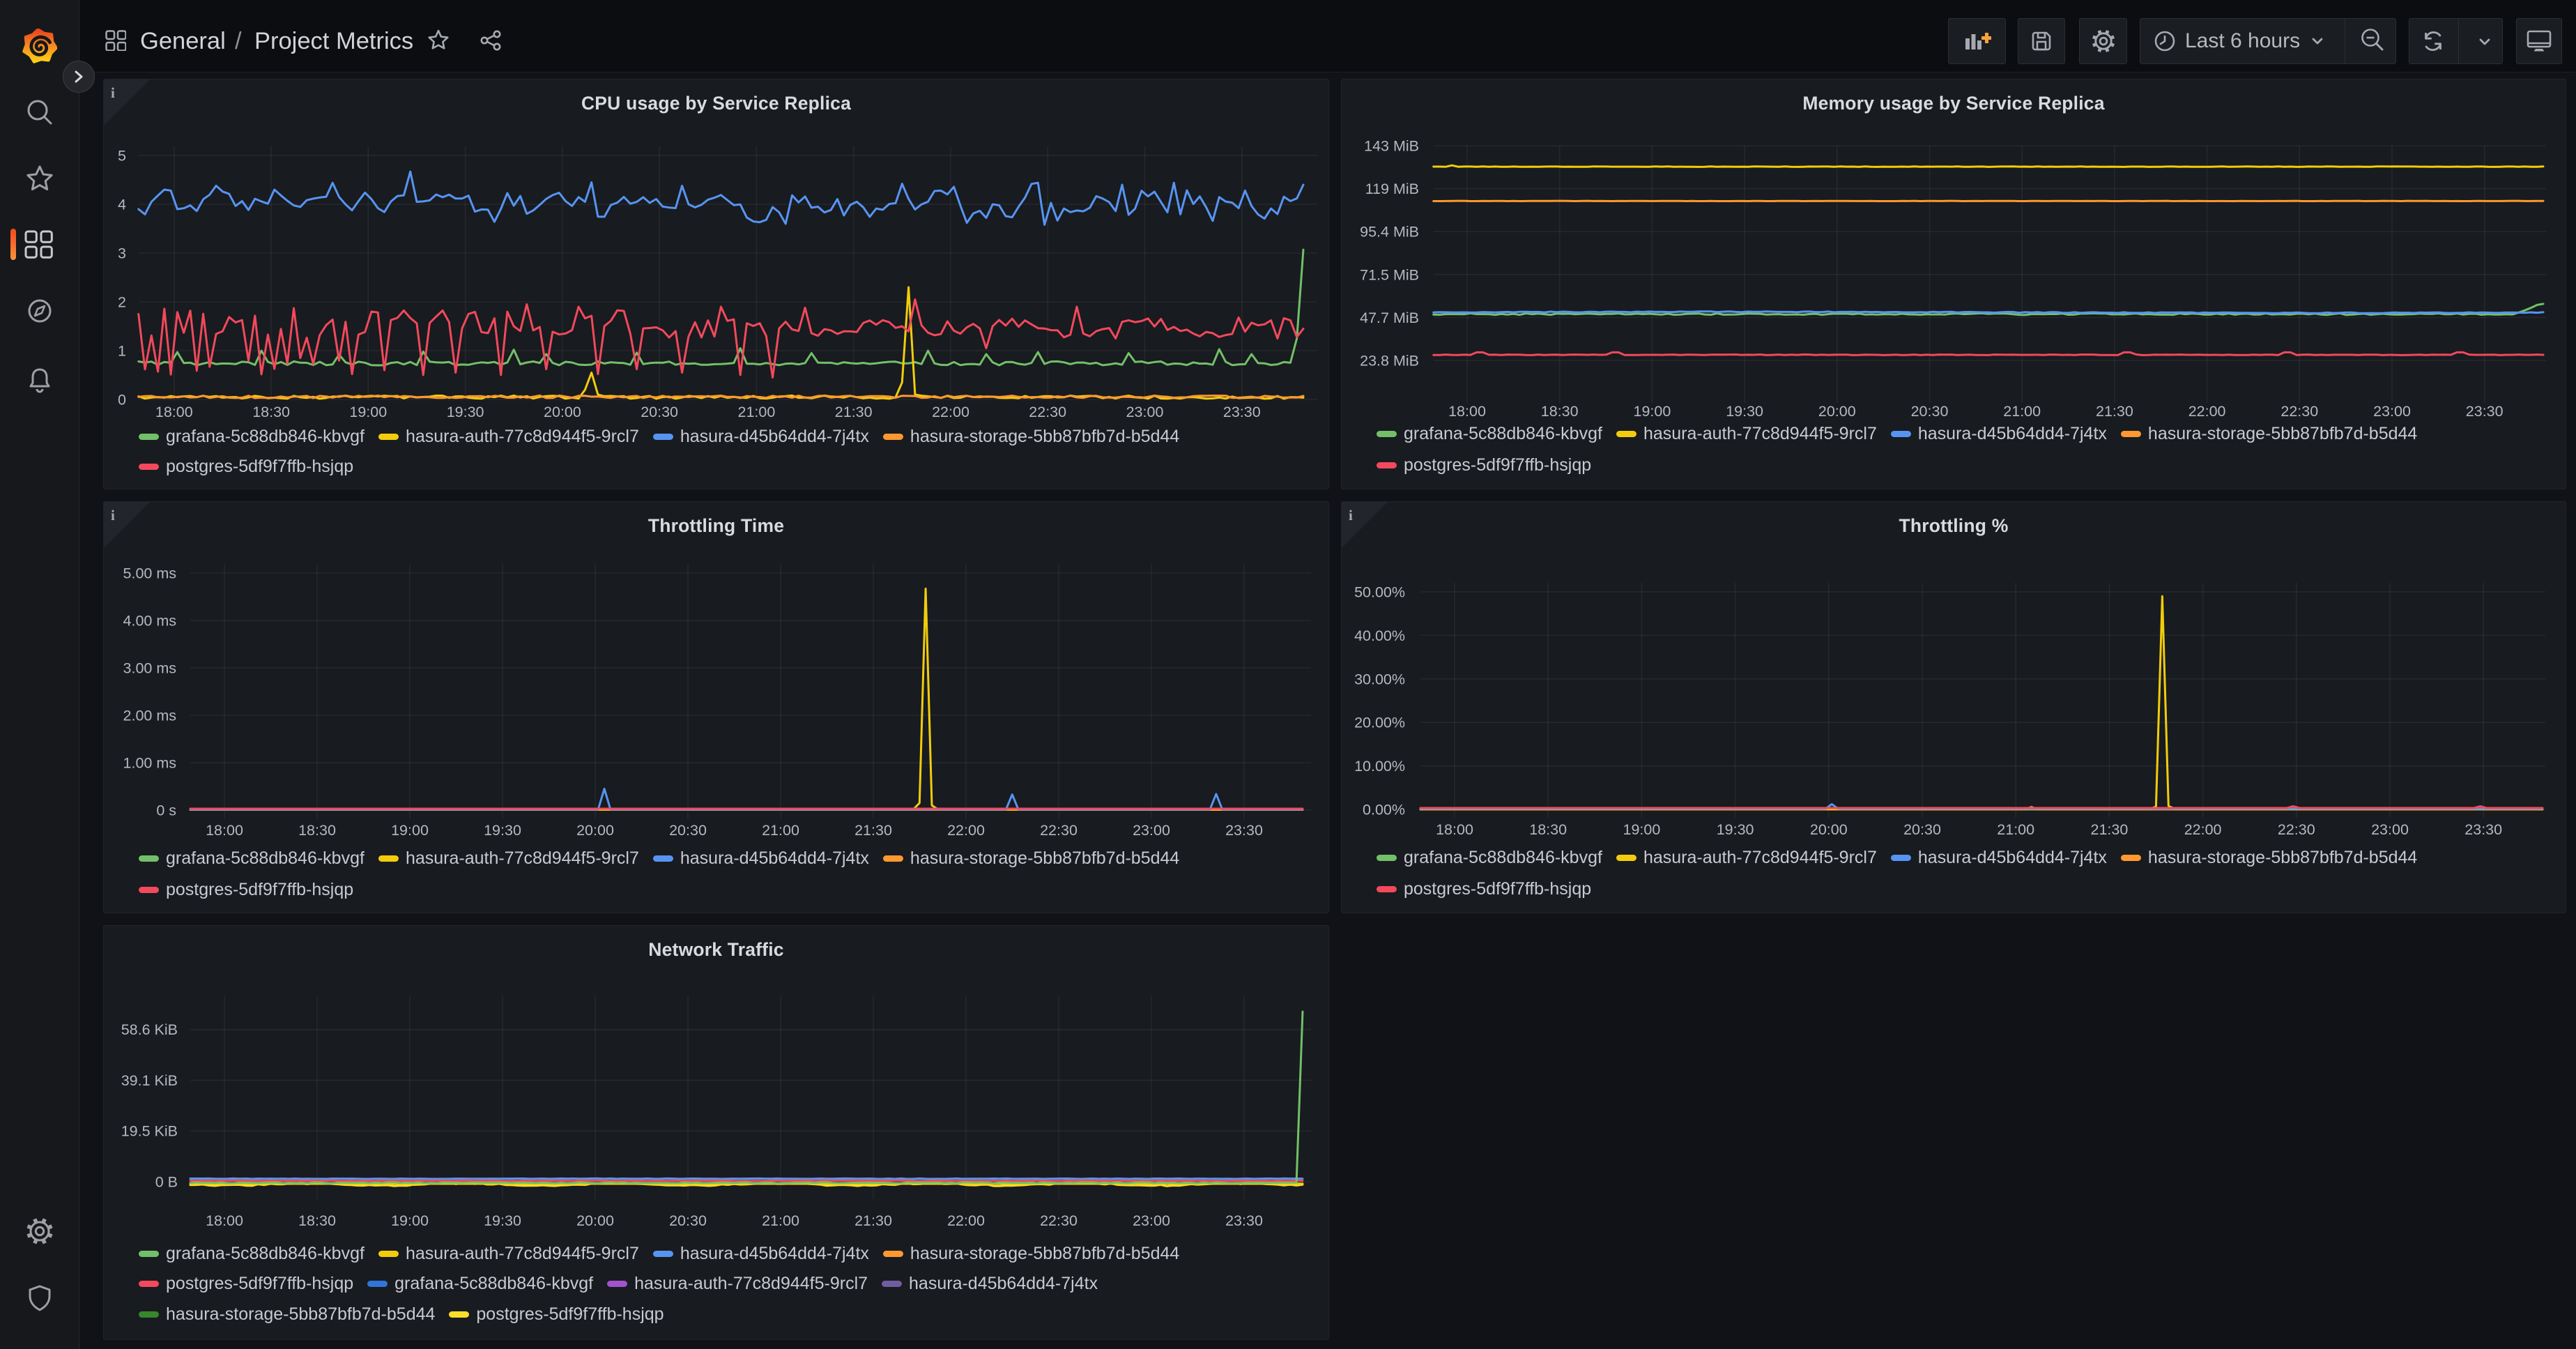 The image size is (2576, 1349). Describe the element at coordinates (149, 763) in the screenshot. I see `svg-text: 1.00 ms` at that location.